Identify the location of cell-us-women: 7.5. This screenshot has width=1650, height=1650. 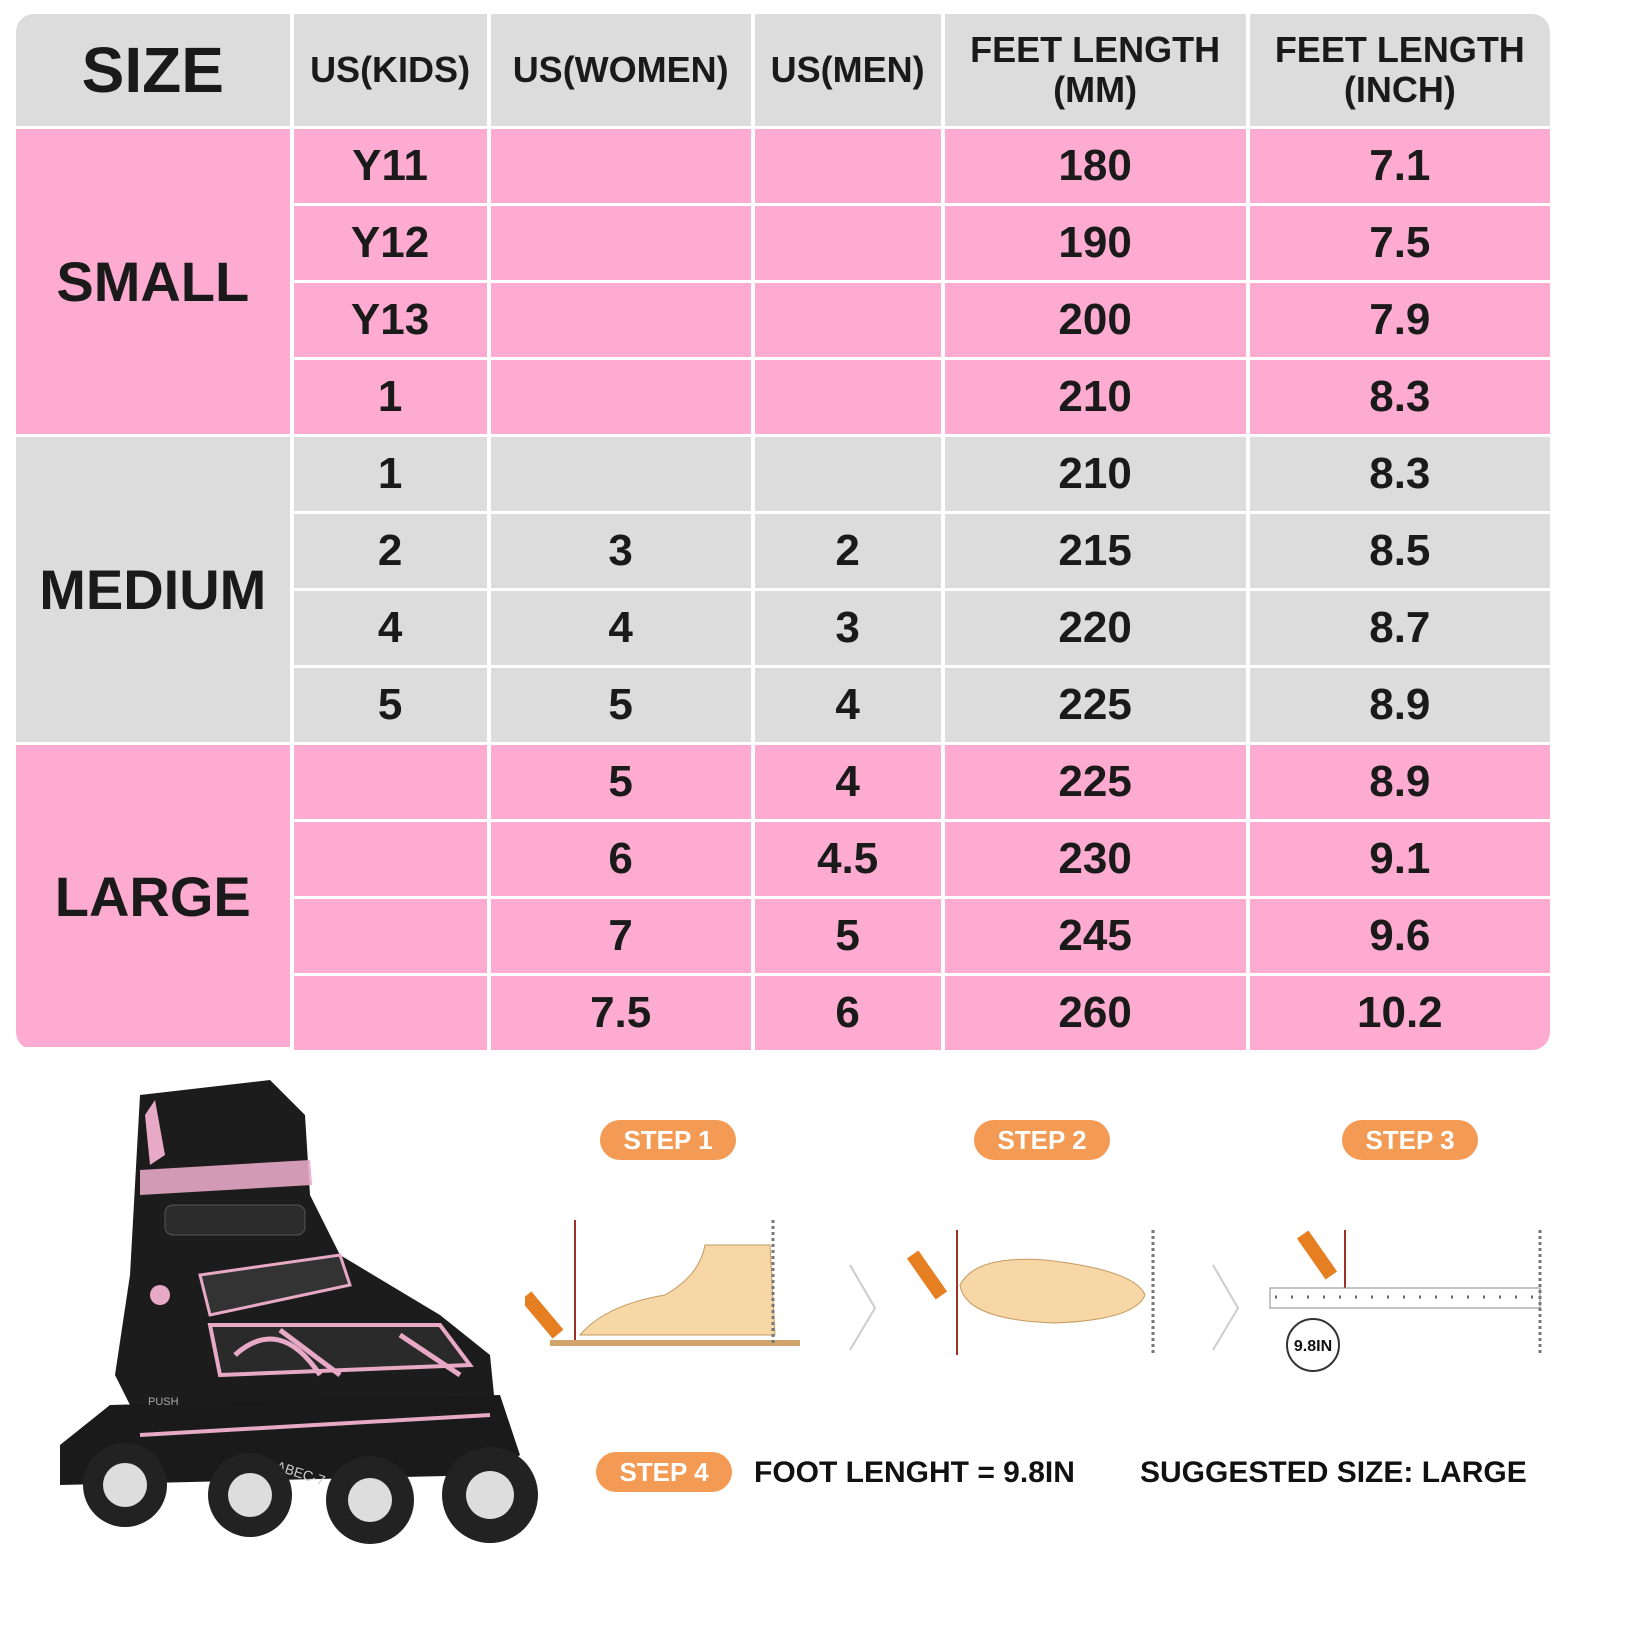
(622, 1013).